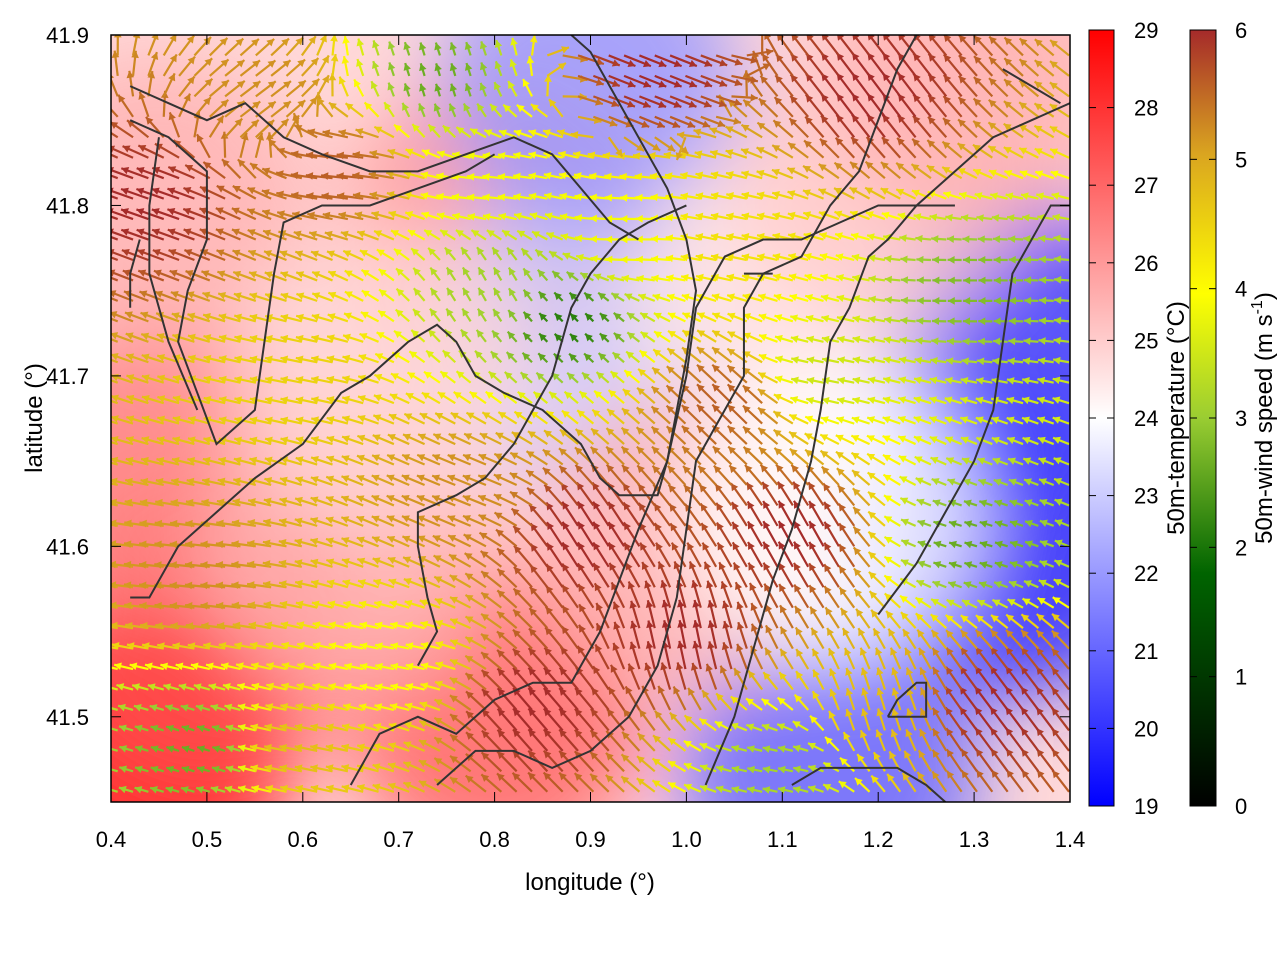 The height and width of the screenshot is (960, 1280). I want to click on wind-colorbar-tick-label-4: 4, so click(1241, 289).